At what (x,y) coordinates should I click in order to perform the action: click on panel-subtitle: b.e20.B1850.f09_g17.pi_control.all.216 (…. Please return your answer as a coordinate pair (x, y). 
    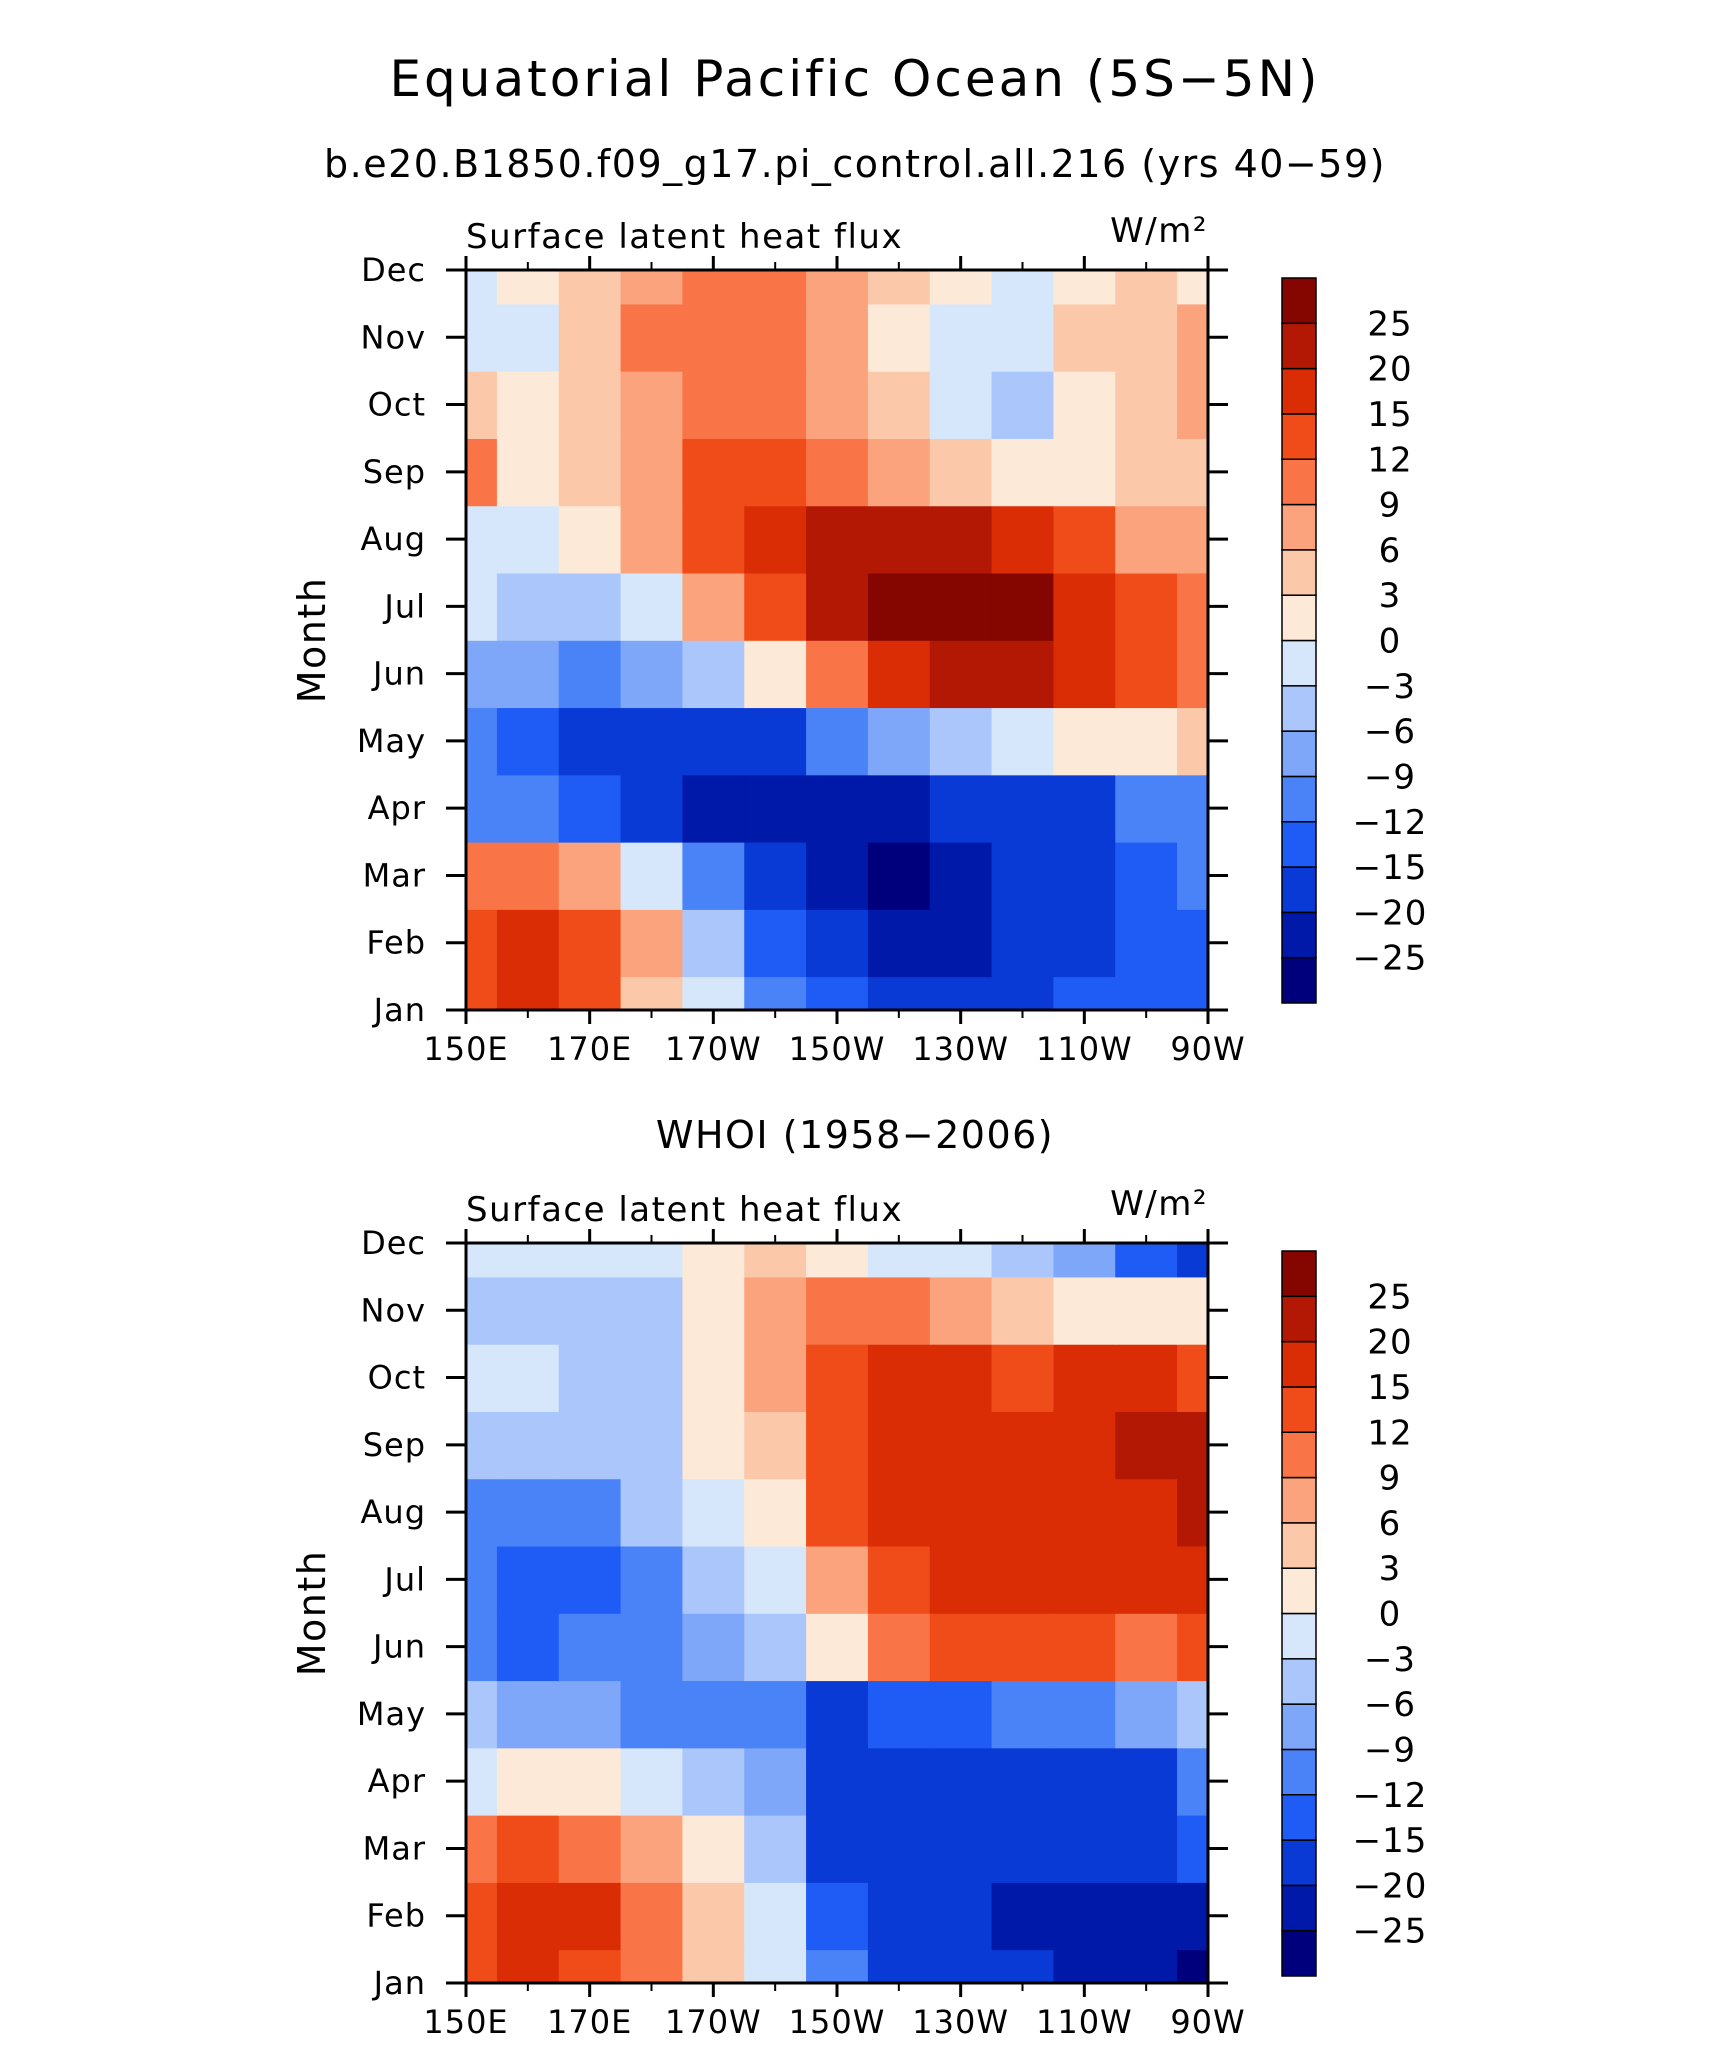
    Looking at the image, I should click on (855, 164).